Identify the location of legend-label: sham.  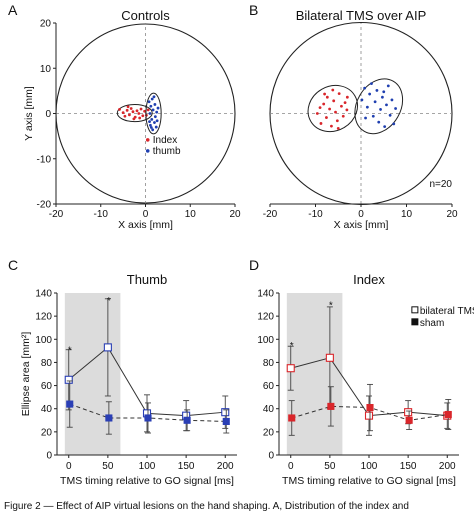
(432, 323).